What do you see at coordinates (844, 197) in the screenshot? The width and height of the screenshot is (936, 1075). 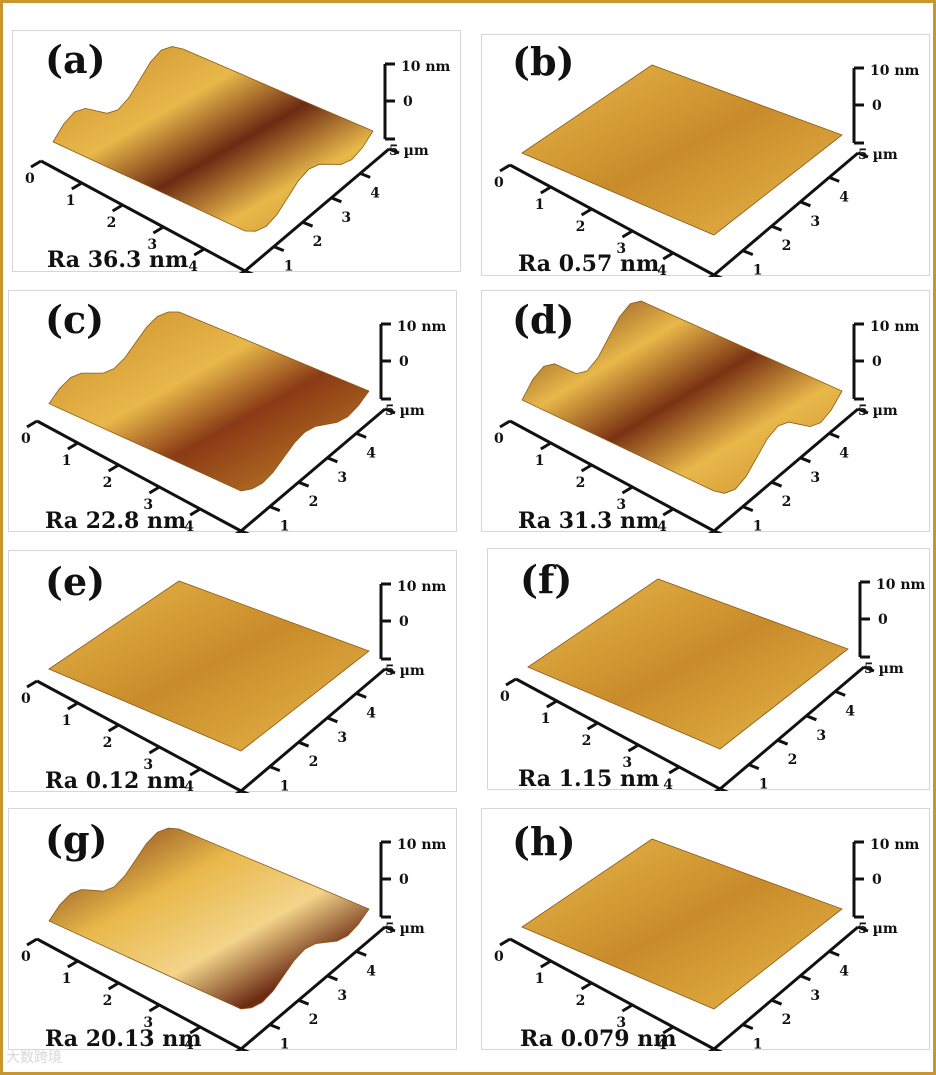 I see `y-tick-label: 4` at bounding box center [844, 197].